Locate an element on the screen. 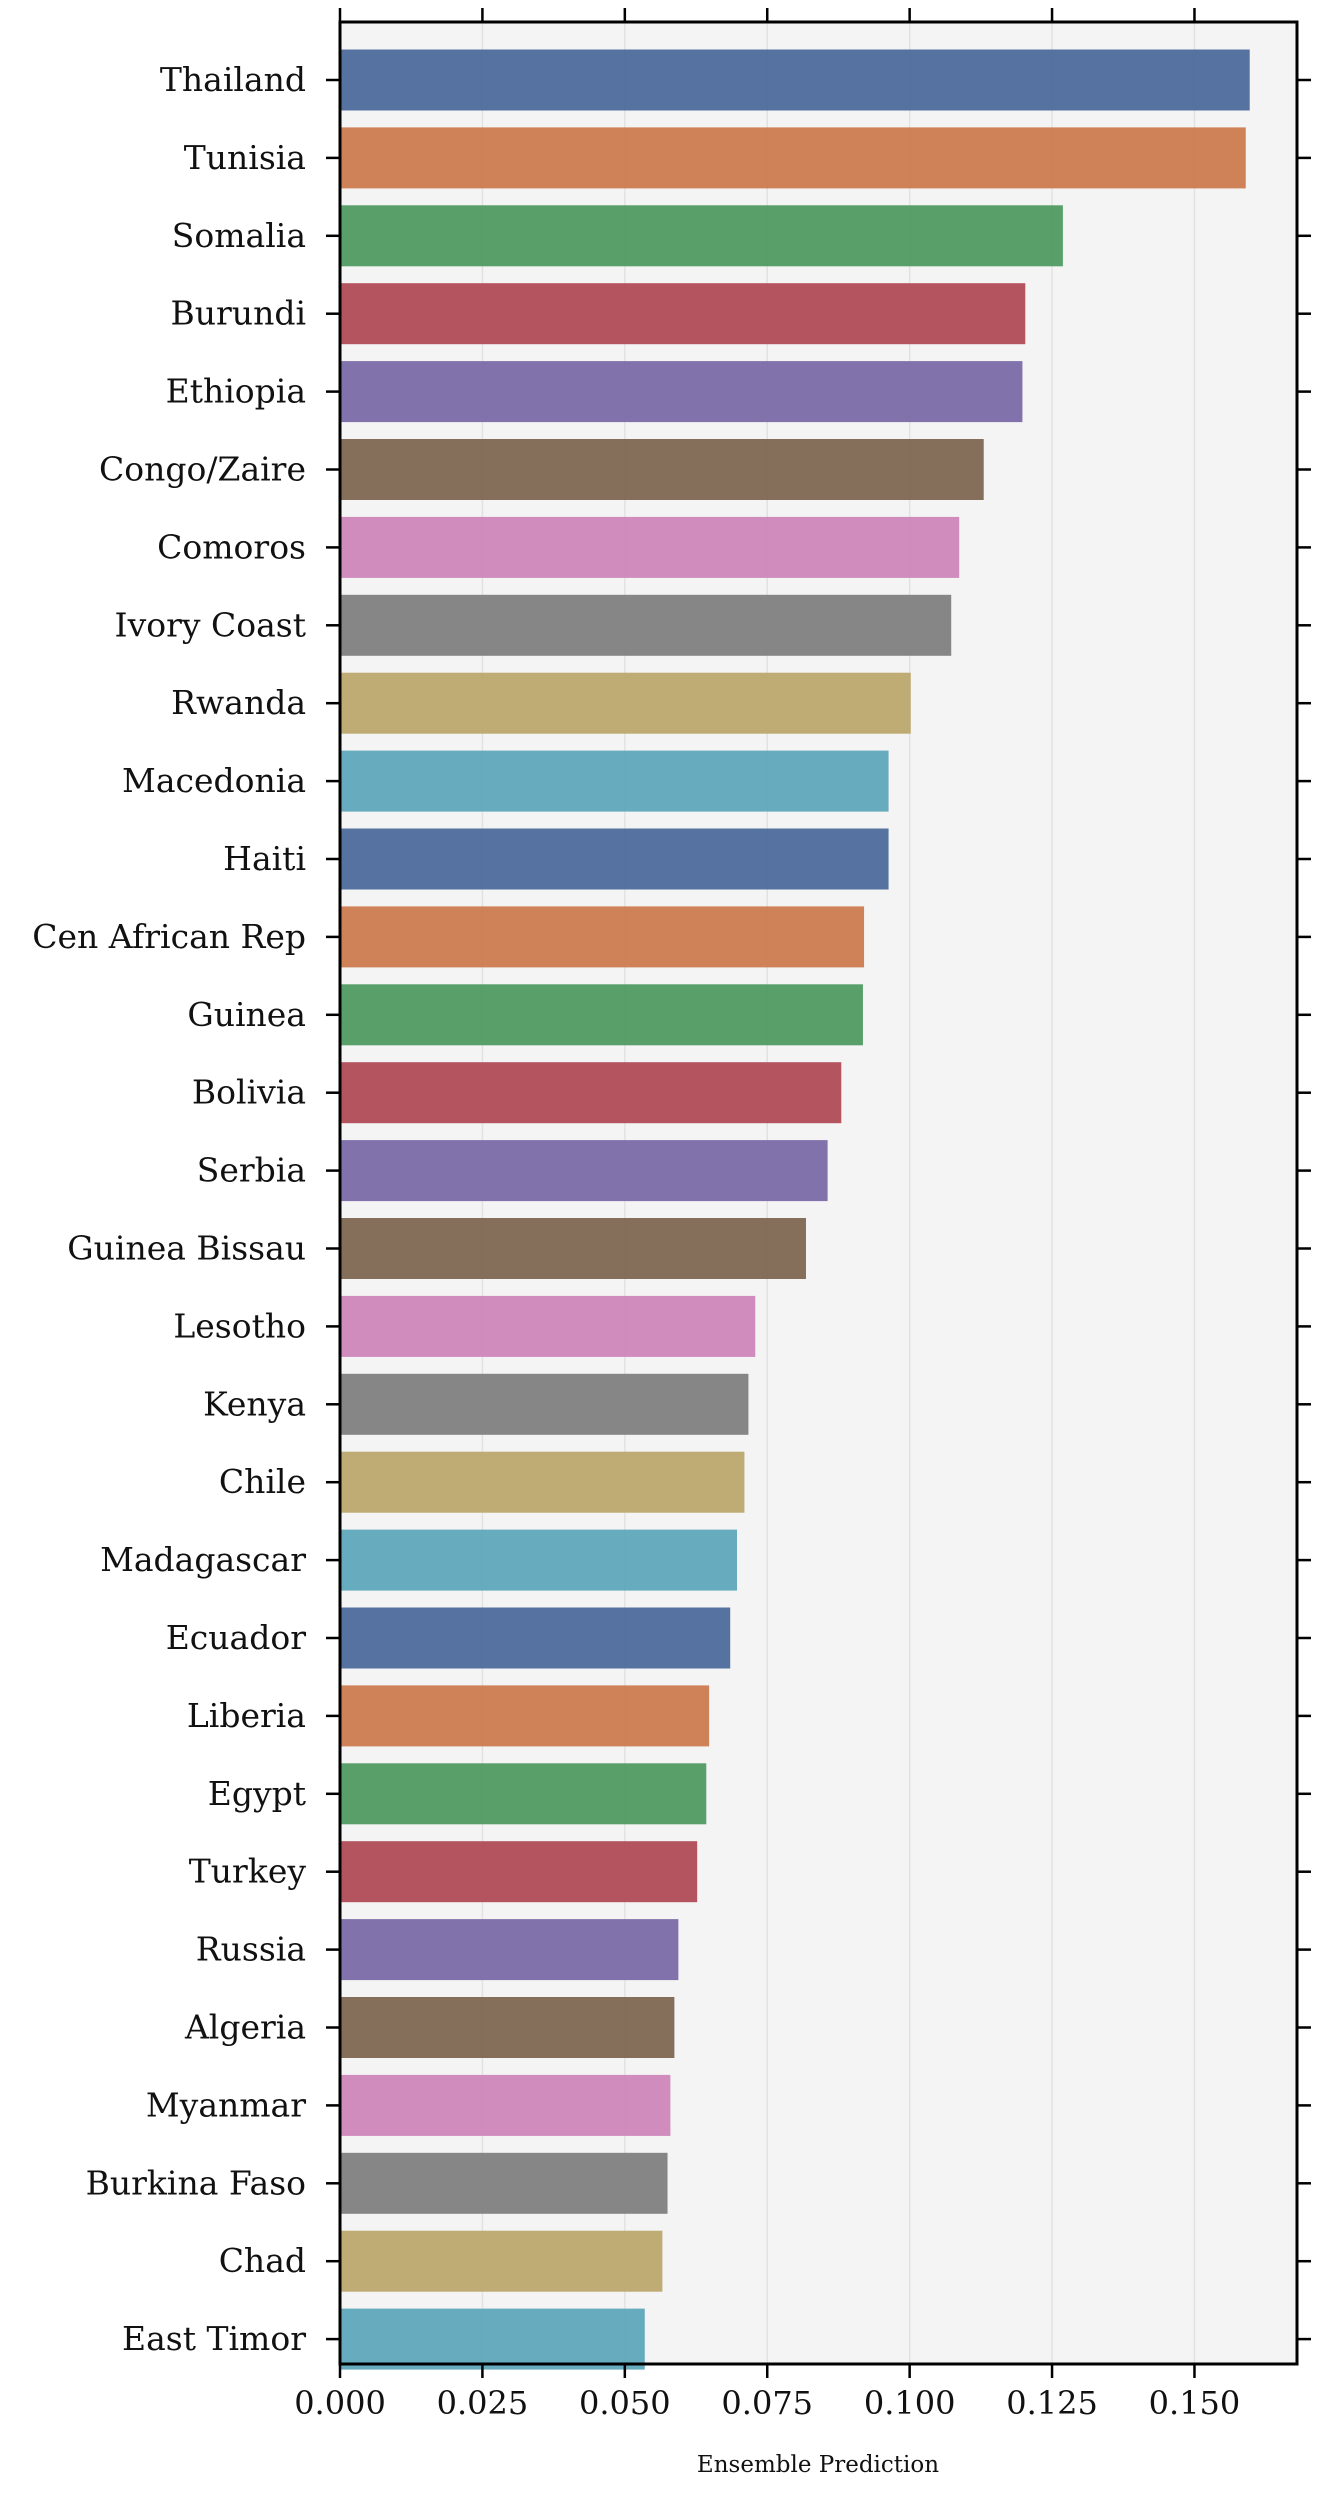 This screenshot has height=2500, width=1341. y-tick-label: Turkey is located at coordinates (248, 1871).